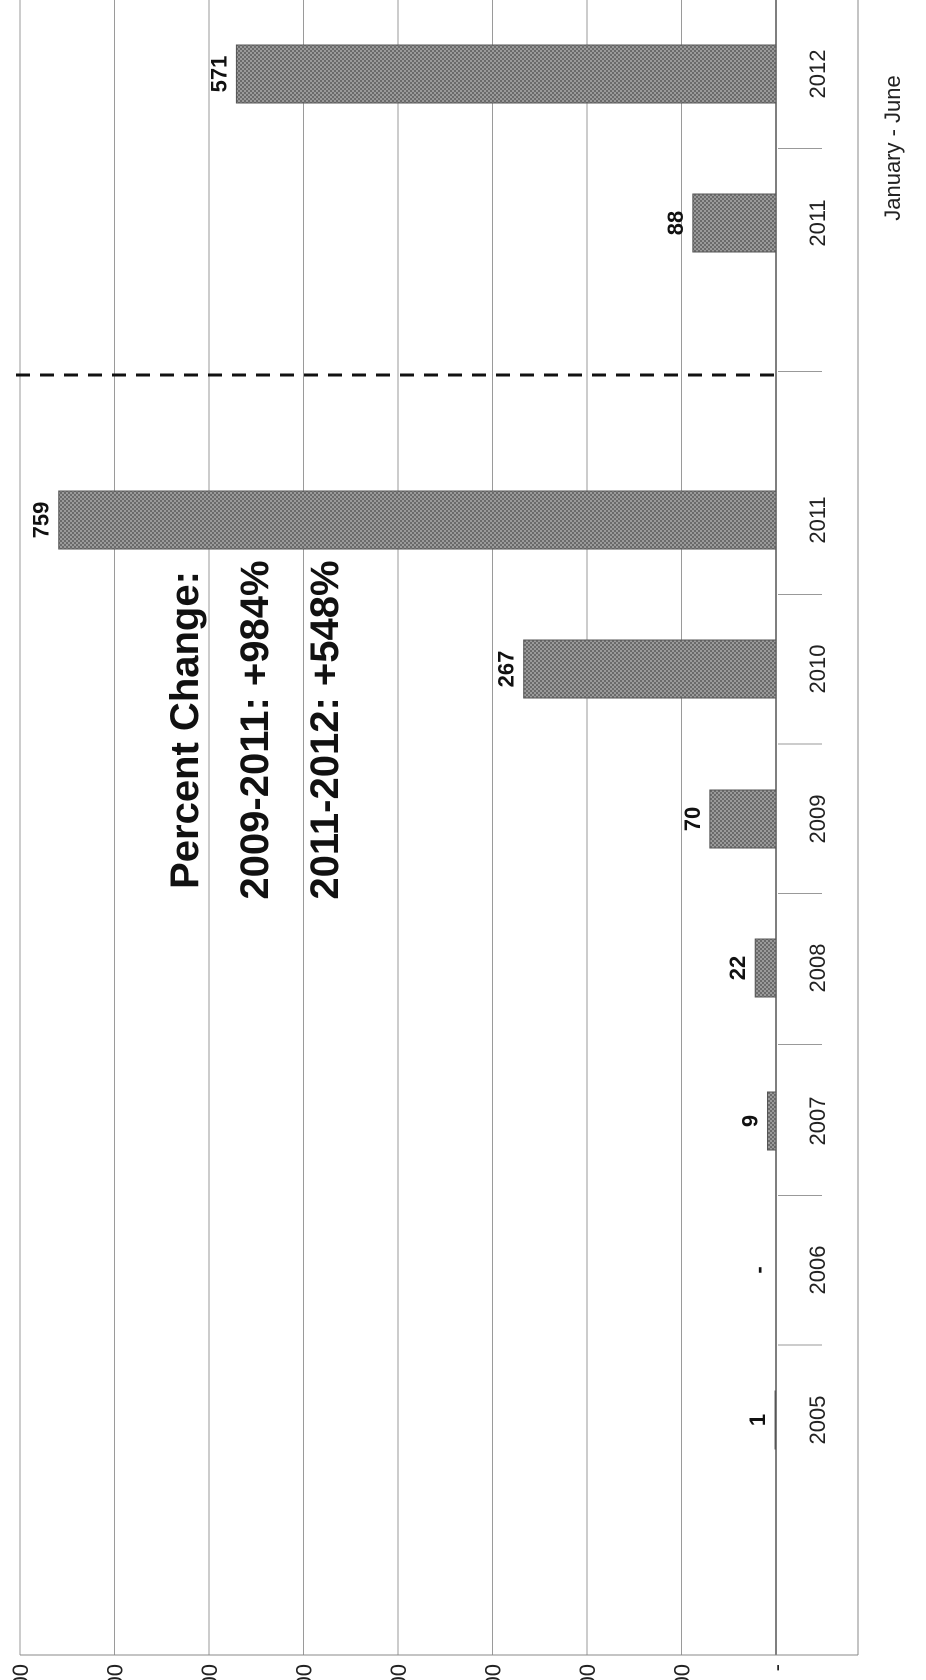  Describe the element at coordinates (587, 1672) in the screenshot. I see `value-tick-label: 200` at that location.